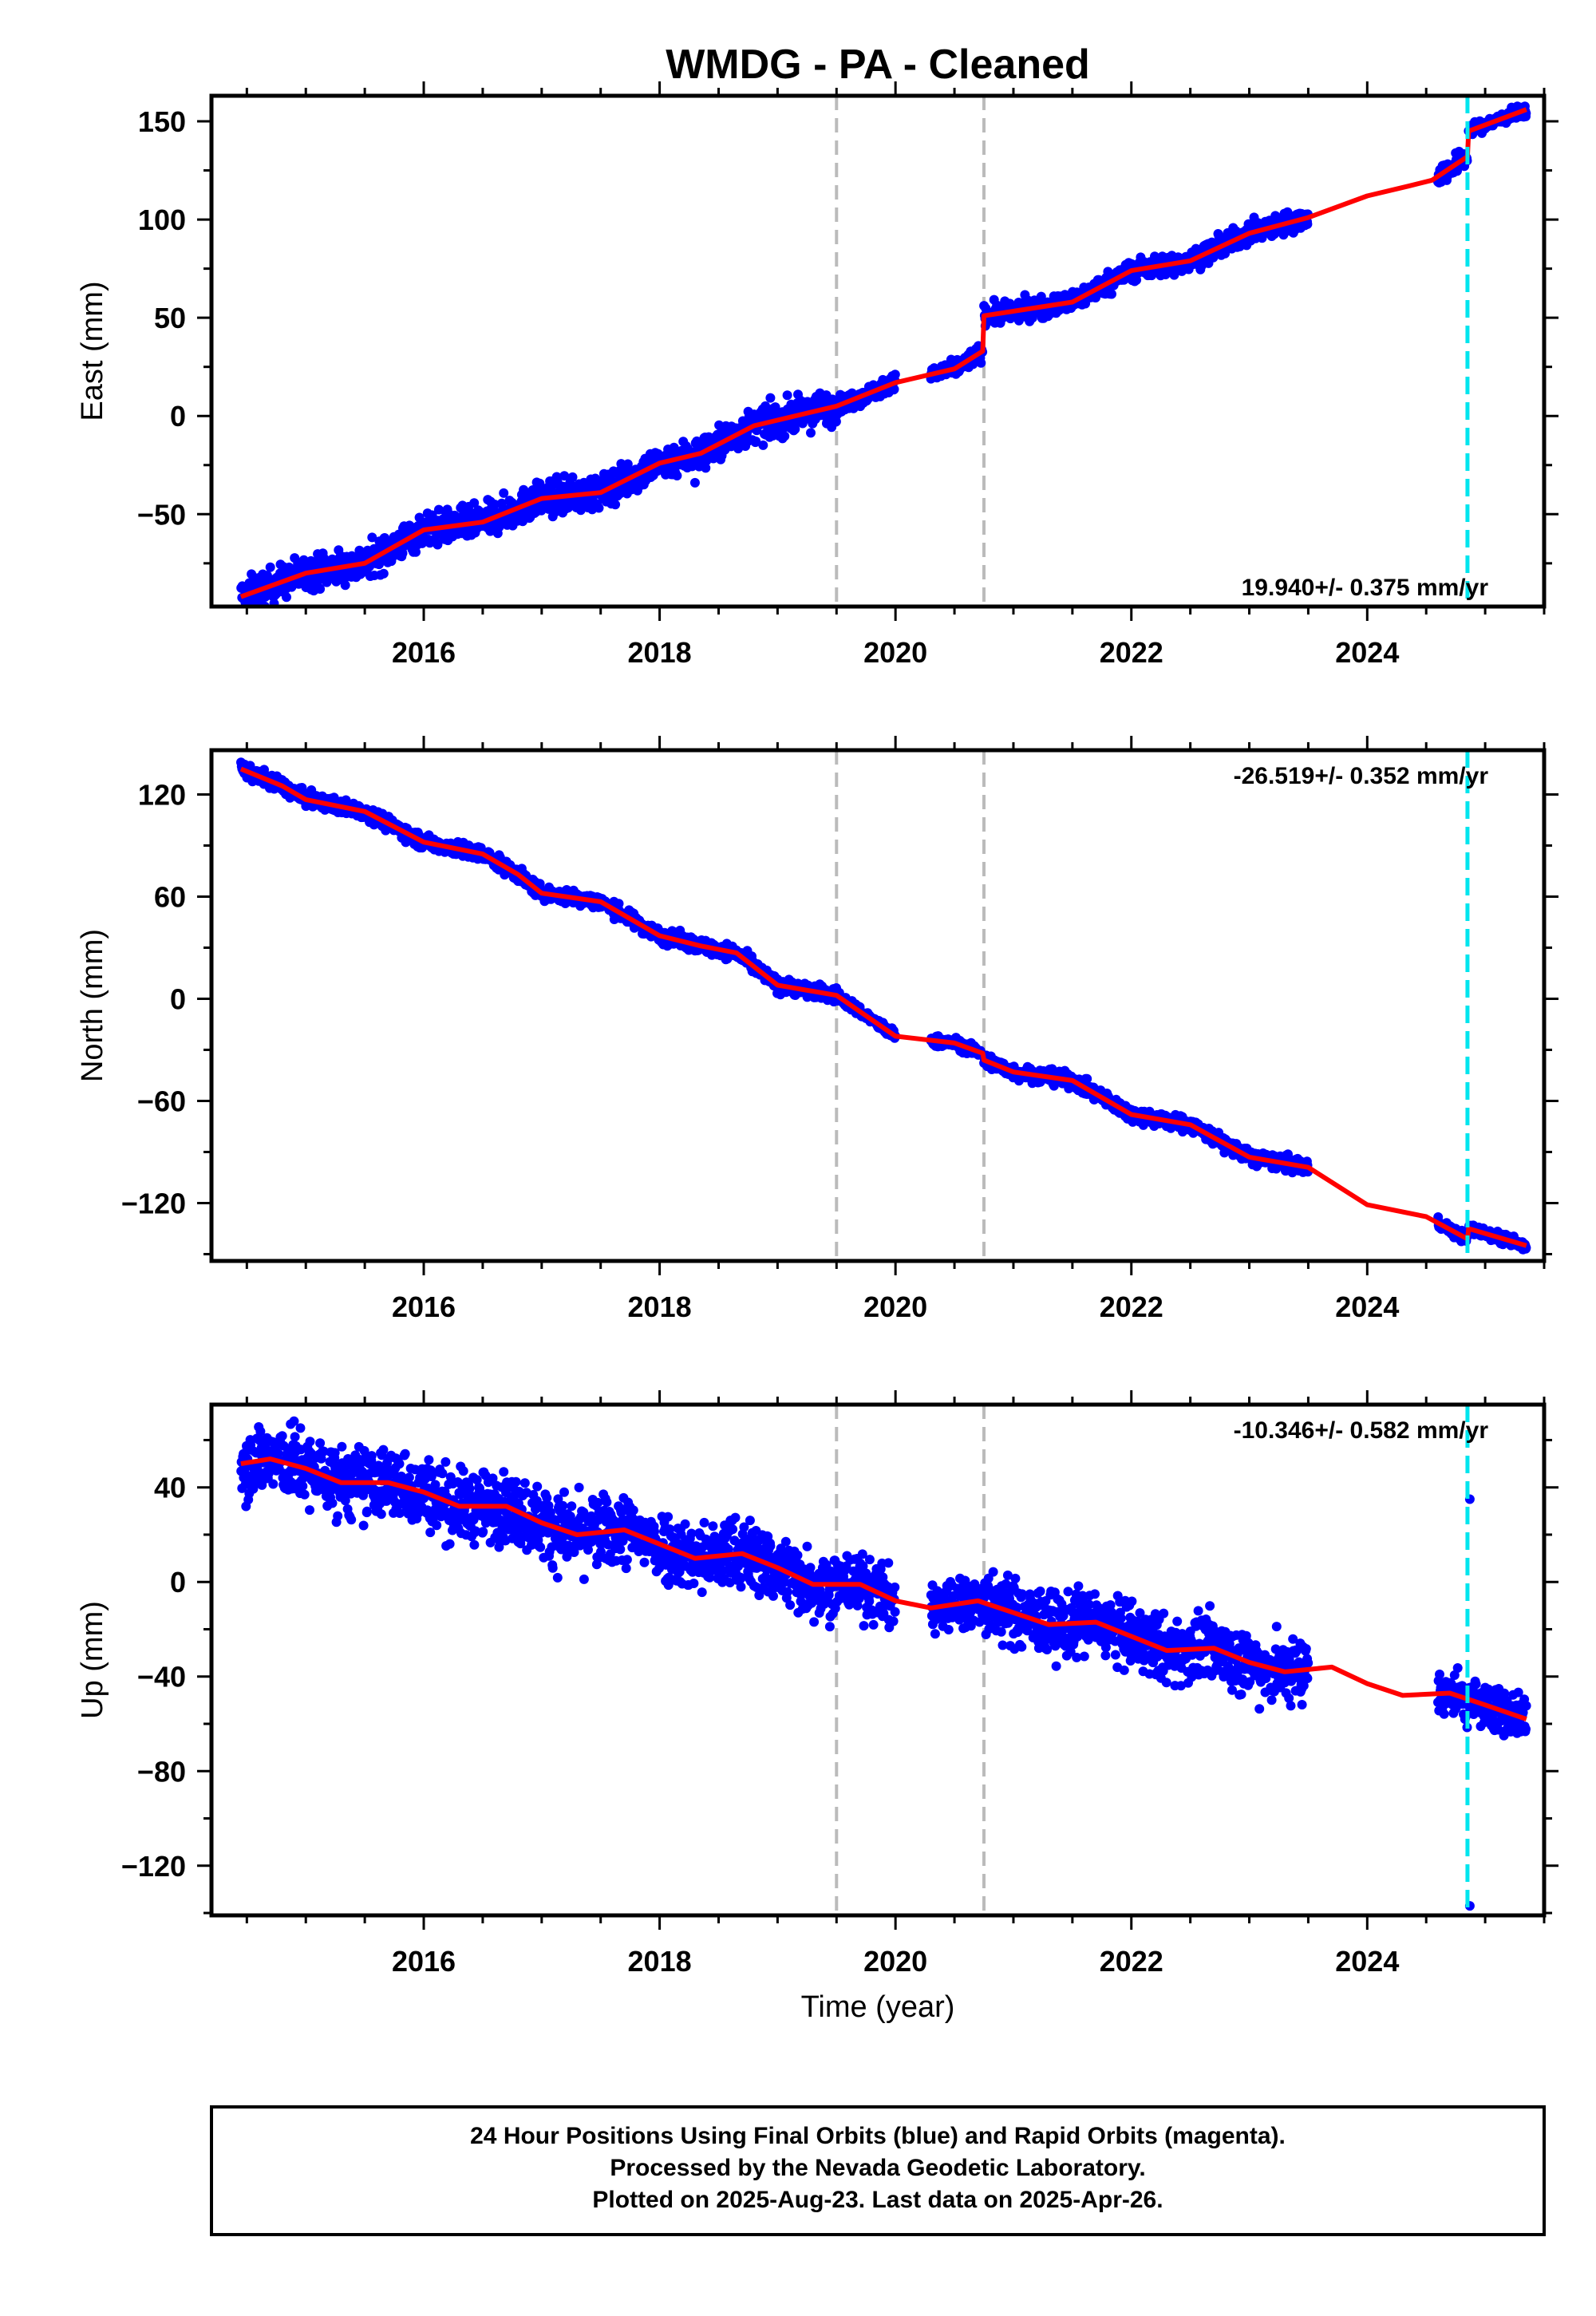  I want to click on x-tick-label: 2016, so click(424, 652).